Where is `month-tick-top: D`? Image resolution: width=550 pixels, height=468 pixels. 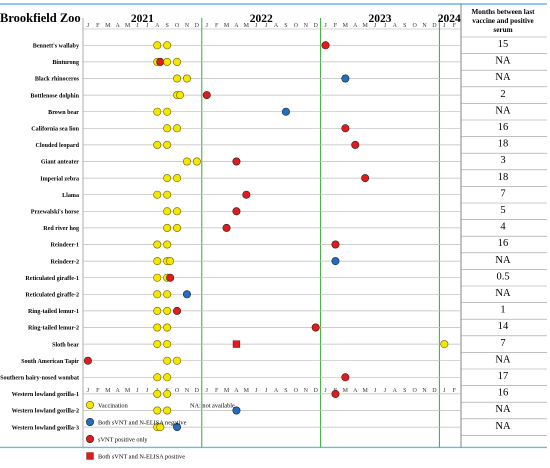 month-tick-top: D is located at coordinates (434, 26).